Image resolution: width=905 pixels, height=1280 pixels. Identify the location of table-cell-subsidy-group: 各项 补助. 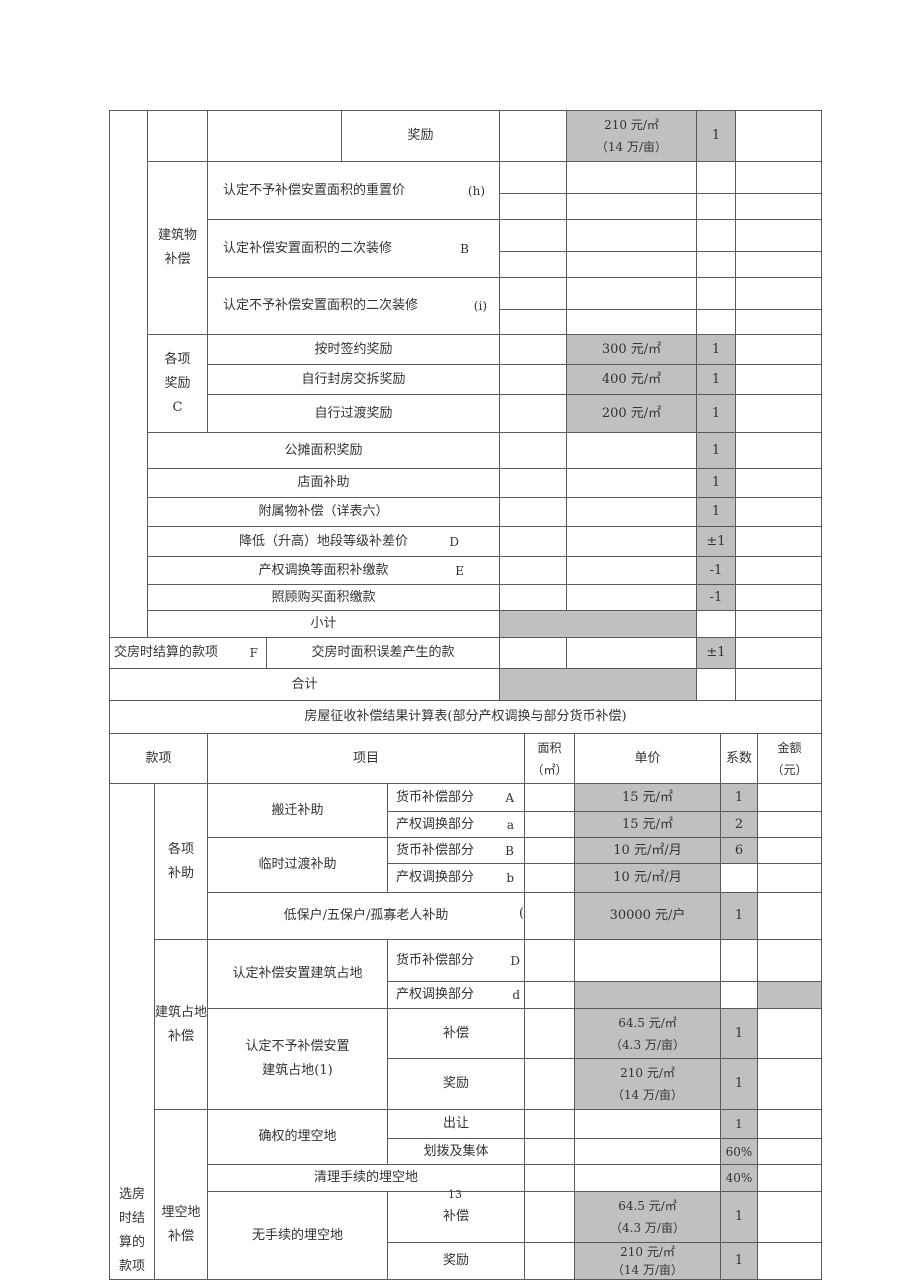
(181, 861).